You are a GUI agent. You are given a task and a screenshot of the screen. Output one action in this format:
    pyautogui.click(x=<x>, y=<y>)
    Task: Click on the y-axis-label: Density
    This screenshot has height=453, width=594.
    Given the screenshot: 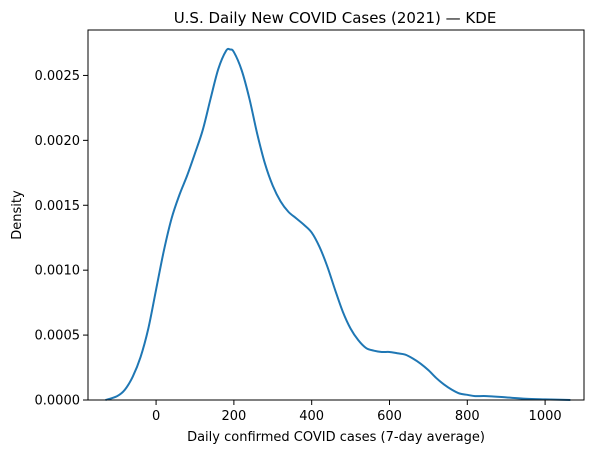 What is the action you would take?
    pyautogui.click(x=17, y=215)
    